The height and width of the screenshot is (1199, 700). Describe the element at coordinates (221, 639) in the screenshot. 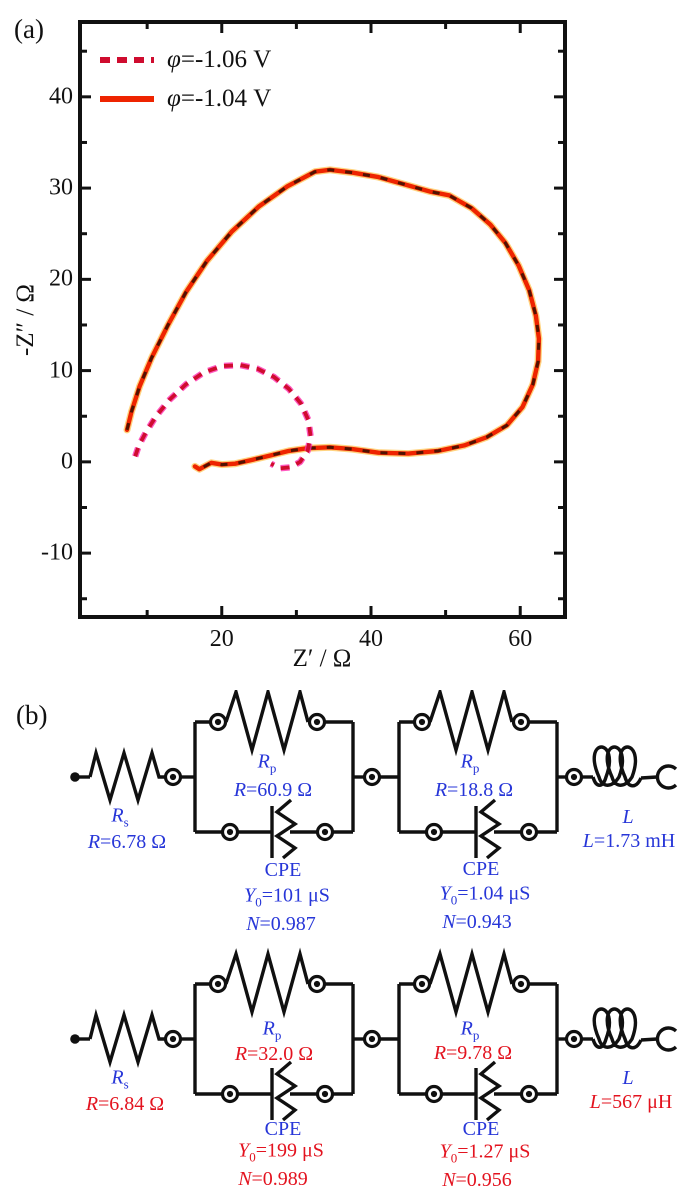

I see `x-tick-label: 20` at that location.